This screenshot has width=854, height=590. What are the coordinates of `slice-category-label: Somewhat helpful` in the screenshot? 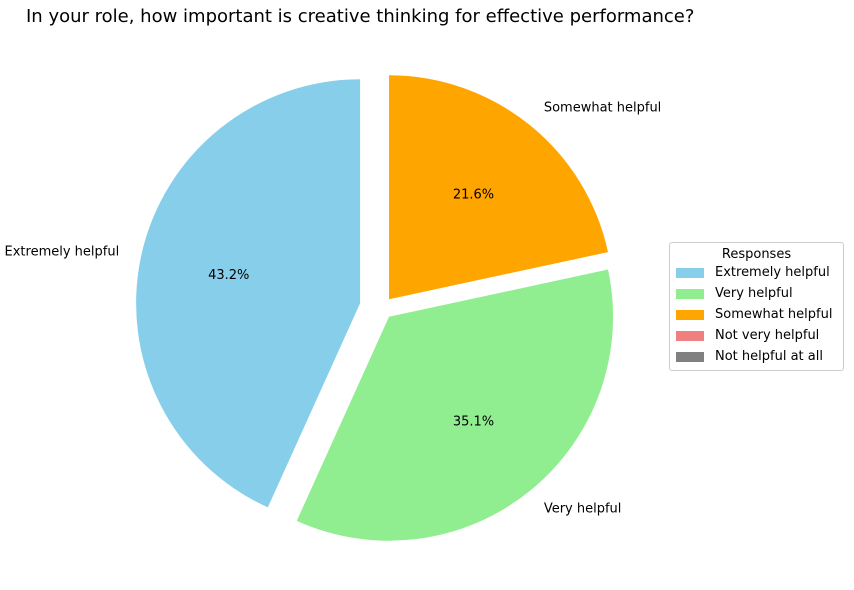 It's located at (602, 108).